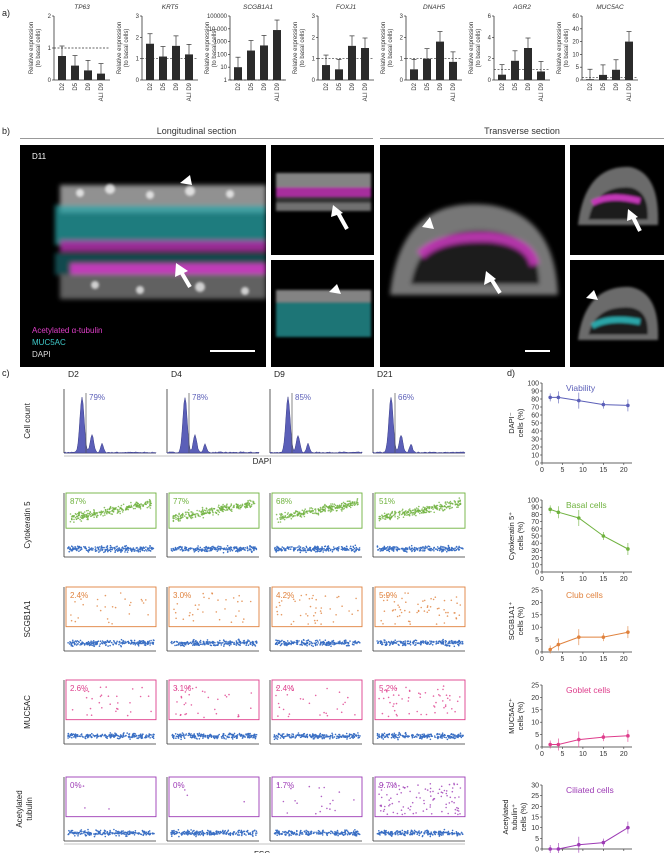 This screenshot has height=853, width=665. What do you see at coordinates (182, 595) in the screenshot?
I see `gate-percent: 3.0%` at bounding box center [182, 595].